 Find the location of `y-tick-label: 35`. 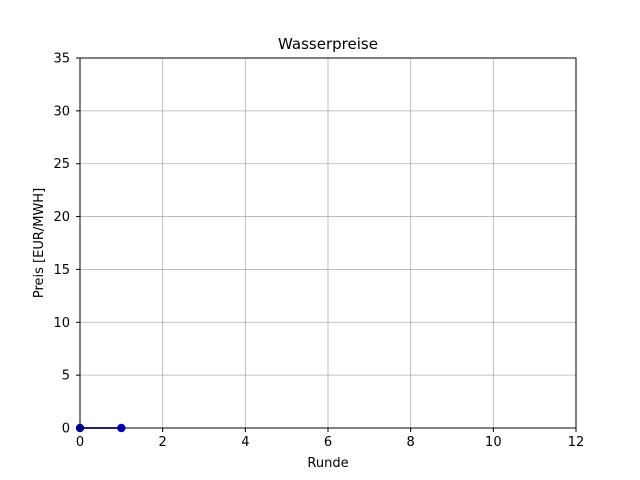

y-tick-label: 35 is located at coordinates (61, 59).